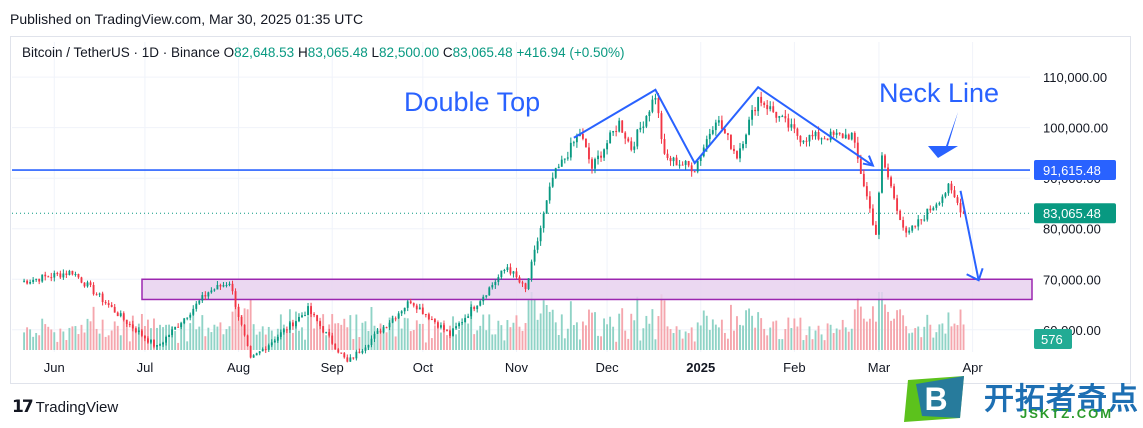 The width and height of the screenshot is (1143, 428). Describe the element at coordinates (494, 321) in the screenshot. I see `volume-bars` at that location.